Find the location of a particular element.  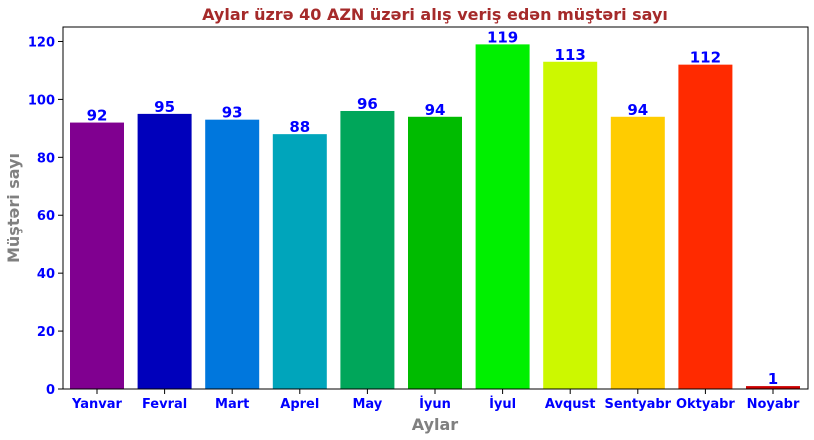

x-axis-label: Aylar is located at coordinates (435, 424).